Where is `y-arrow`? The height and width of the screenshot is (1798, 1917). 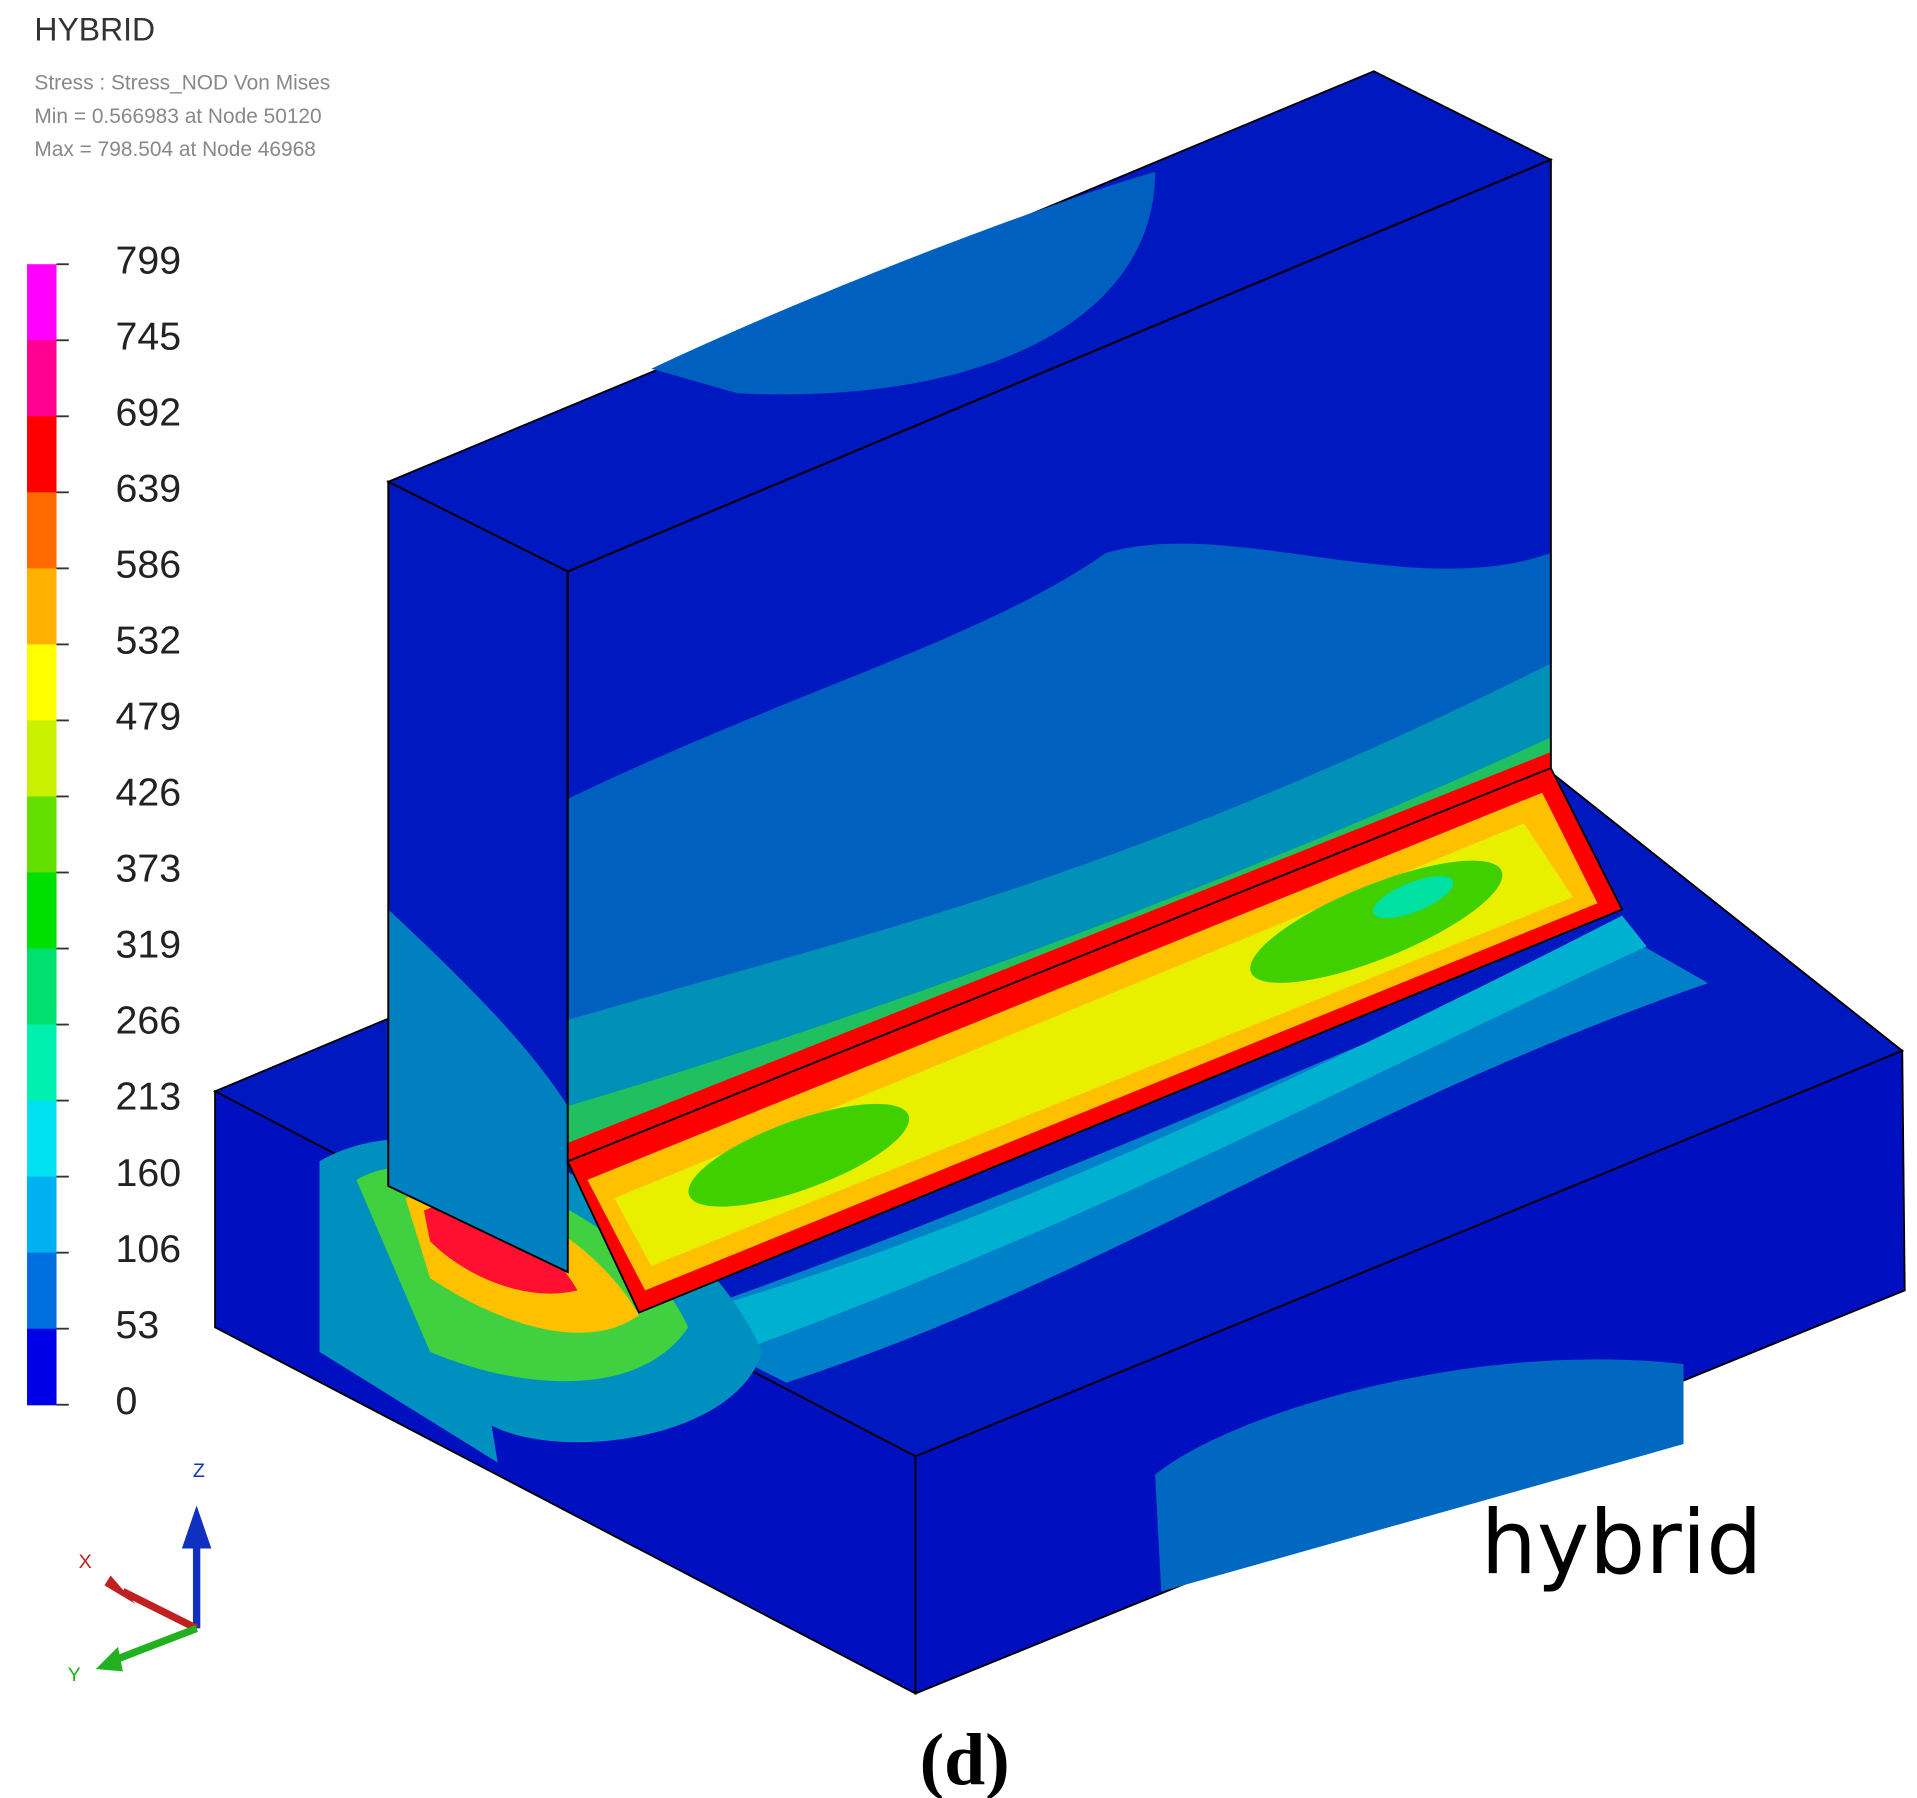 y-arrow is located at coordinates (109, 1659).